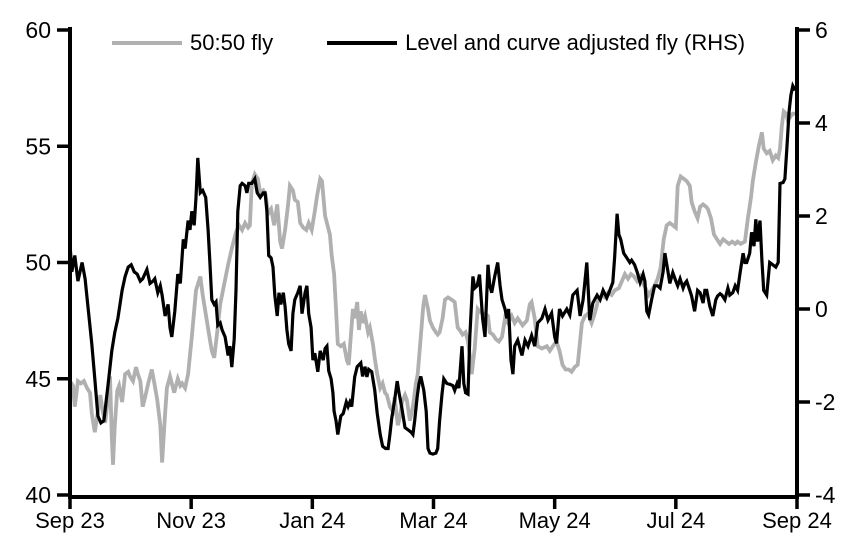 Image resolution: width=852 pixels, height=551 pixels. I want to click on right-axis-tick-label: 2, so click(821, 216).